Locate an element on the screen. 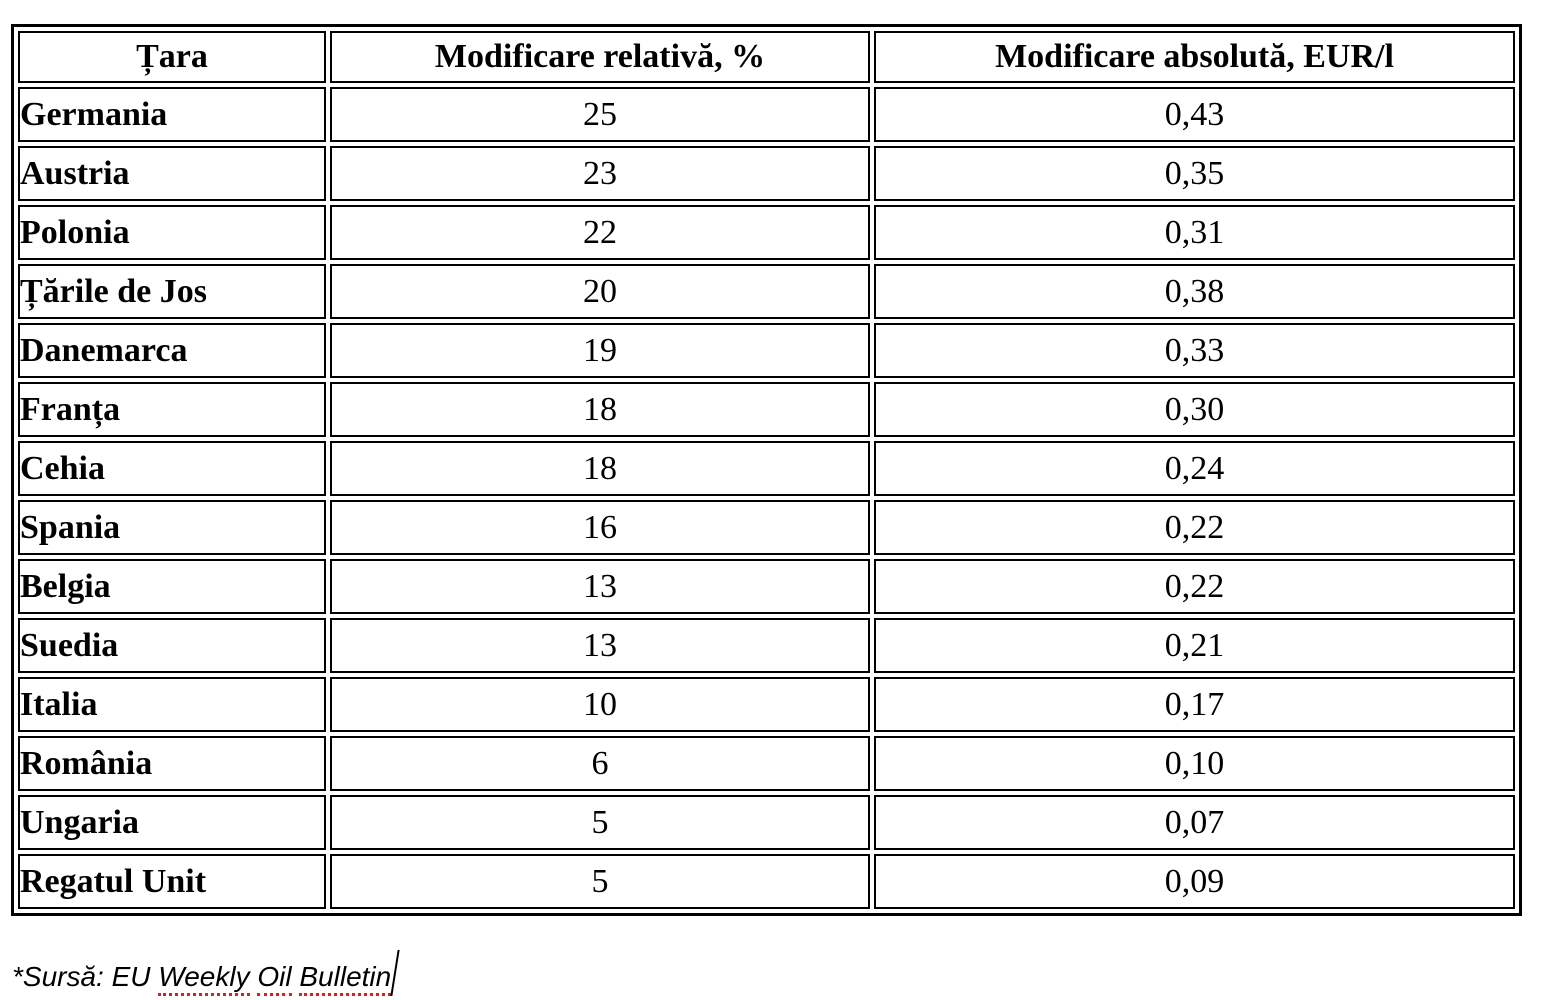 The width and height of the screenshot is (1560, 1000). table-row: Germania 25 0,43 is located at coordinates (766, 114).